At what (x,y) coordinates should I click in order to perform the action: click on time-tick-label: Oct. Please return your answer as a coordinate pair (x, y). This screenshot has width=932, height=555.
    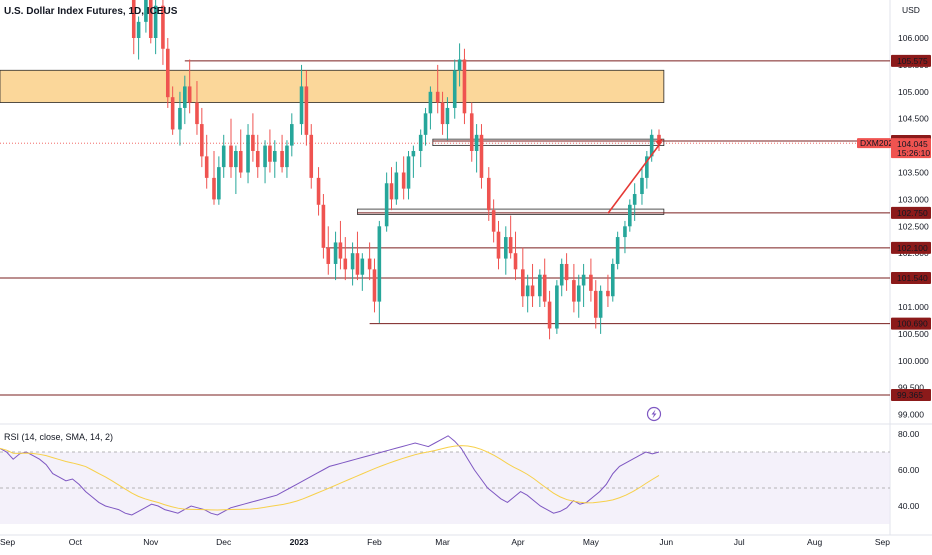
    Looking at the image, I should click on (76, 542).